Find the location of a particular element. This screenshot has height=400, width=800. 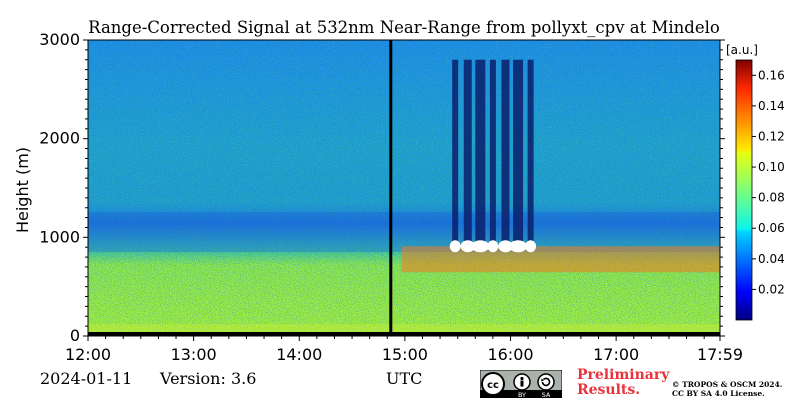

by-label: BY is located at coordinates (522, 394).